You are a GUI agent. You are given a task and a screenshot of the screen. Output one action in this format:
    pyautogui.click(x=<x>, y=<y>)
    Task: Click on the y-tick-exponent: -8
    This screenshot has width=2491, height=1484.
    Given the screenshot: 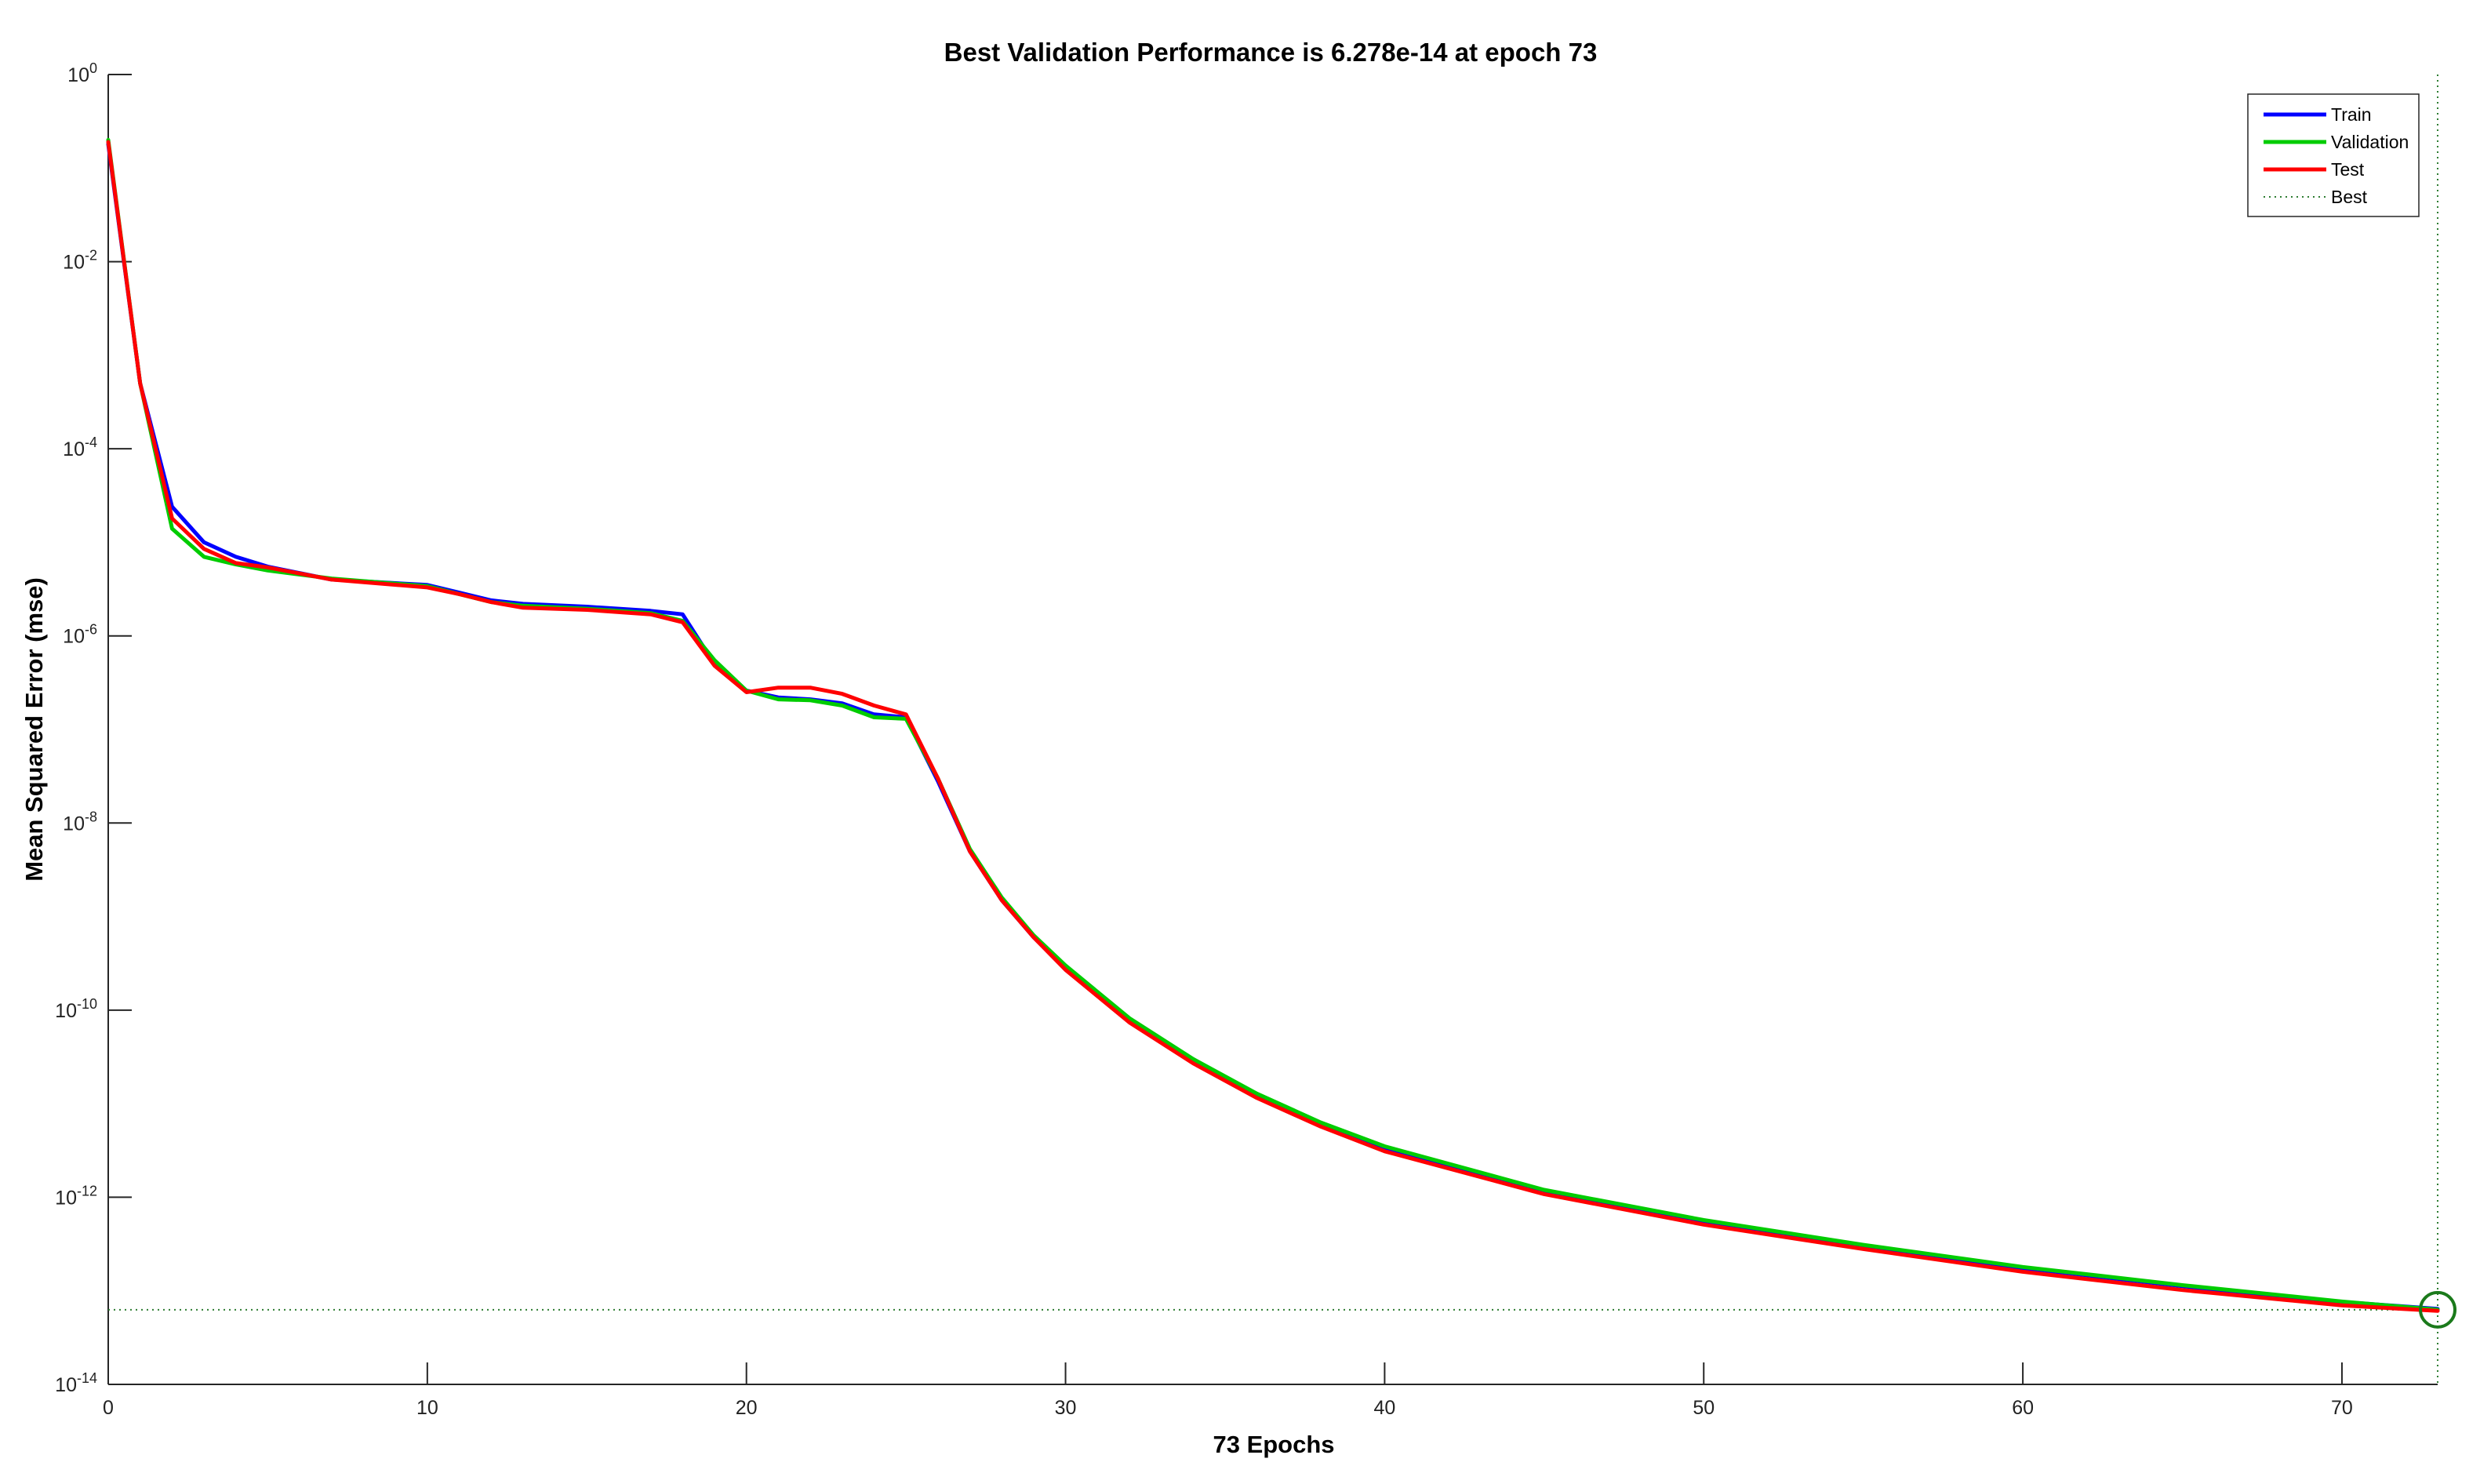 What is the action you would take?
    pyautogui.click(x=91, y=816)
    